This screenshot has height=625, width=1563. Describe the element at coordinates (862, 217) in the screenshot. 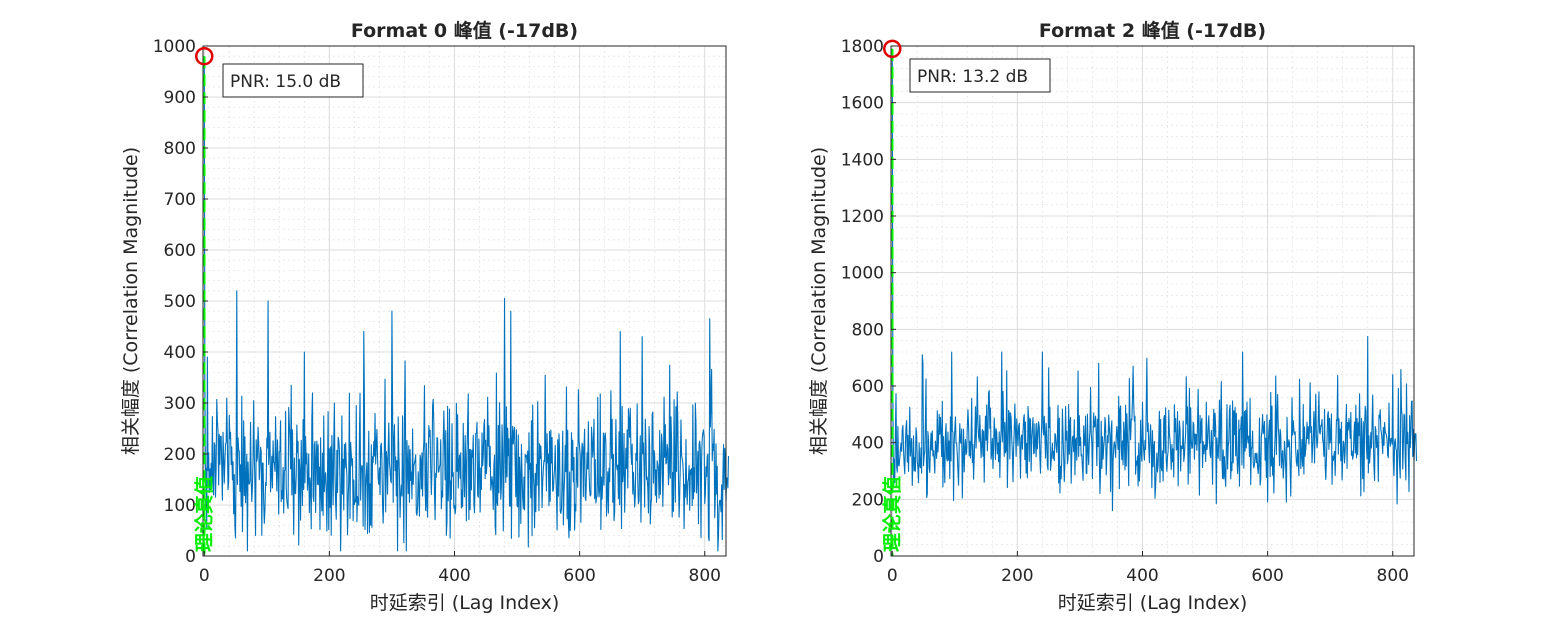

I see `y-tick-label: 1200` at that location.